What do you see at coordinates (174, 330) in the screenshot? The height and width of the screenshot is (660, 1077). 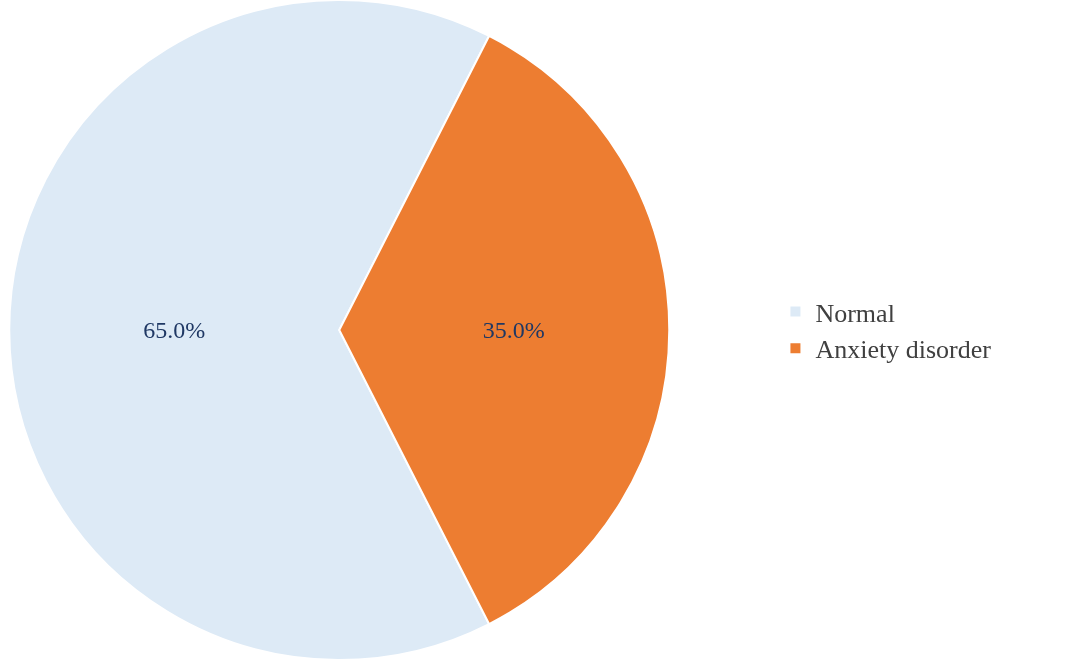 I see `data-label: 65.0%` at bounding box center [174, 330].